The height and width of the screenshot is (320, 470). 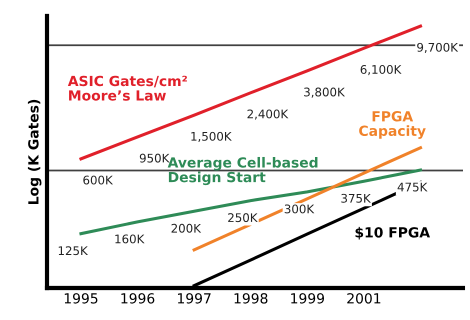 I want to click on data-label: 160K, so click(x=130, y=239).